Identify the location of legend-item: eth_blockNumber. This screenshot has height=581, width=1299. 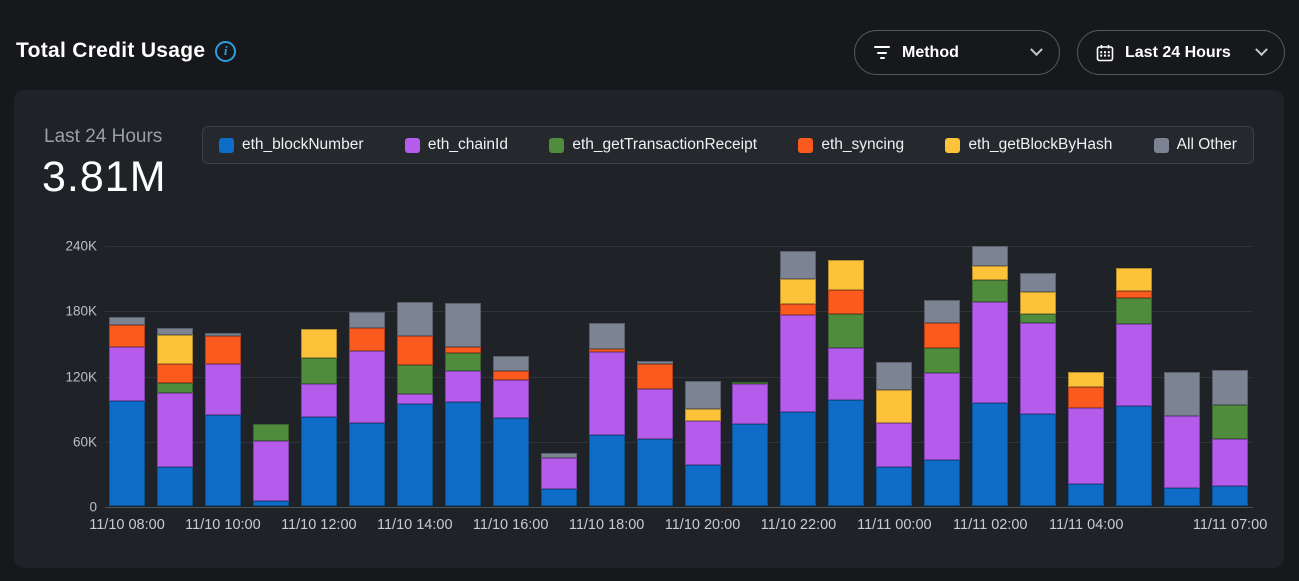
(291, 145).